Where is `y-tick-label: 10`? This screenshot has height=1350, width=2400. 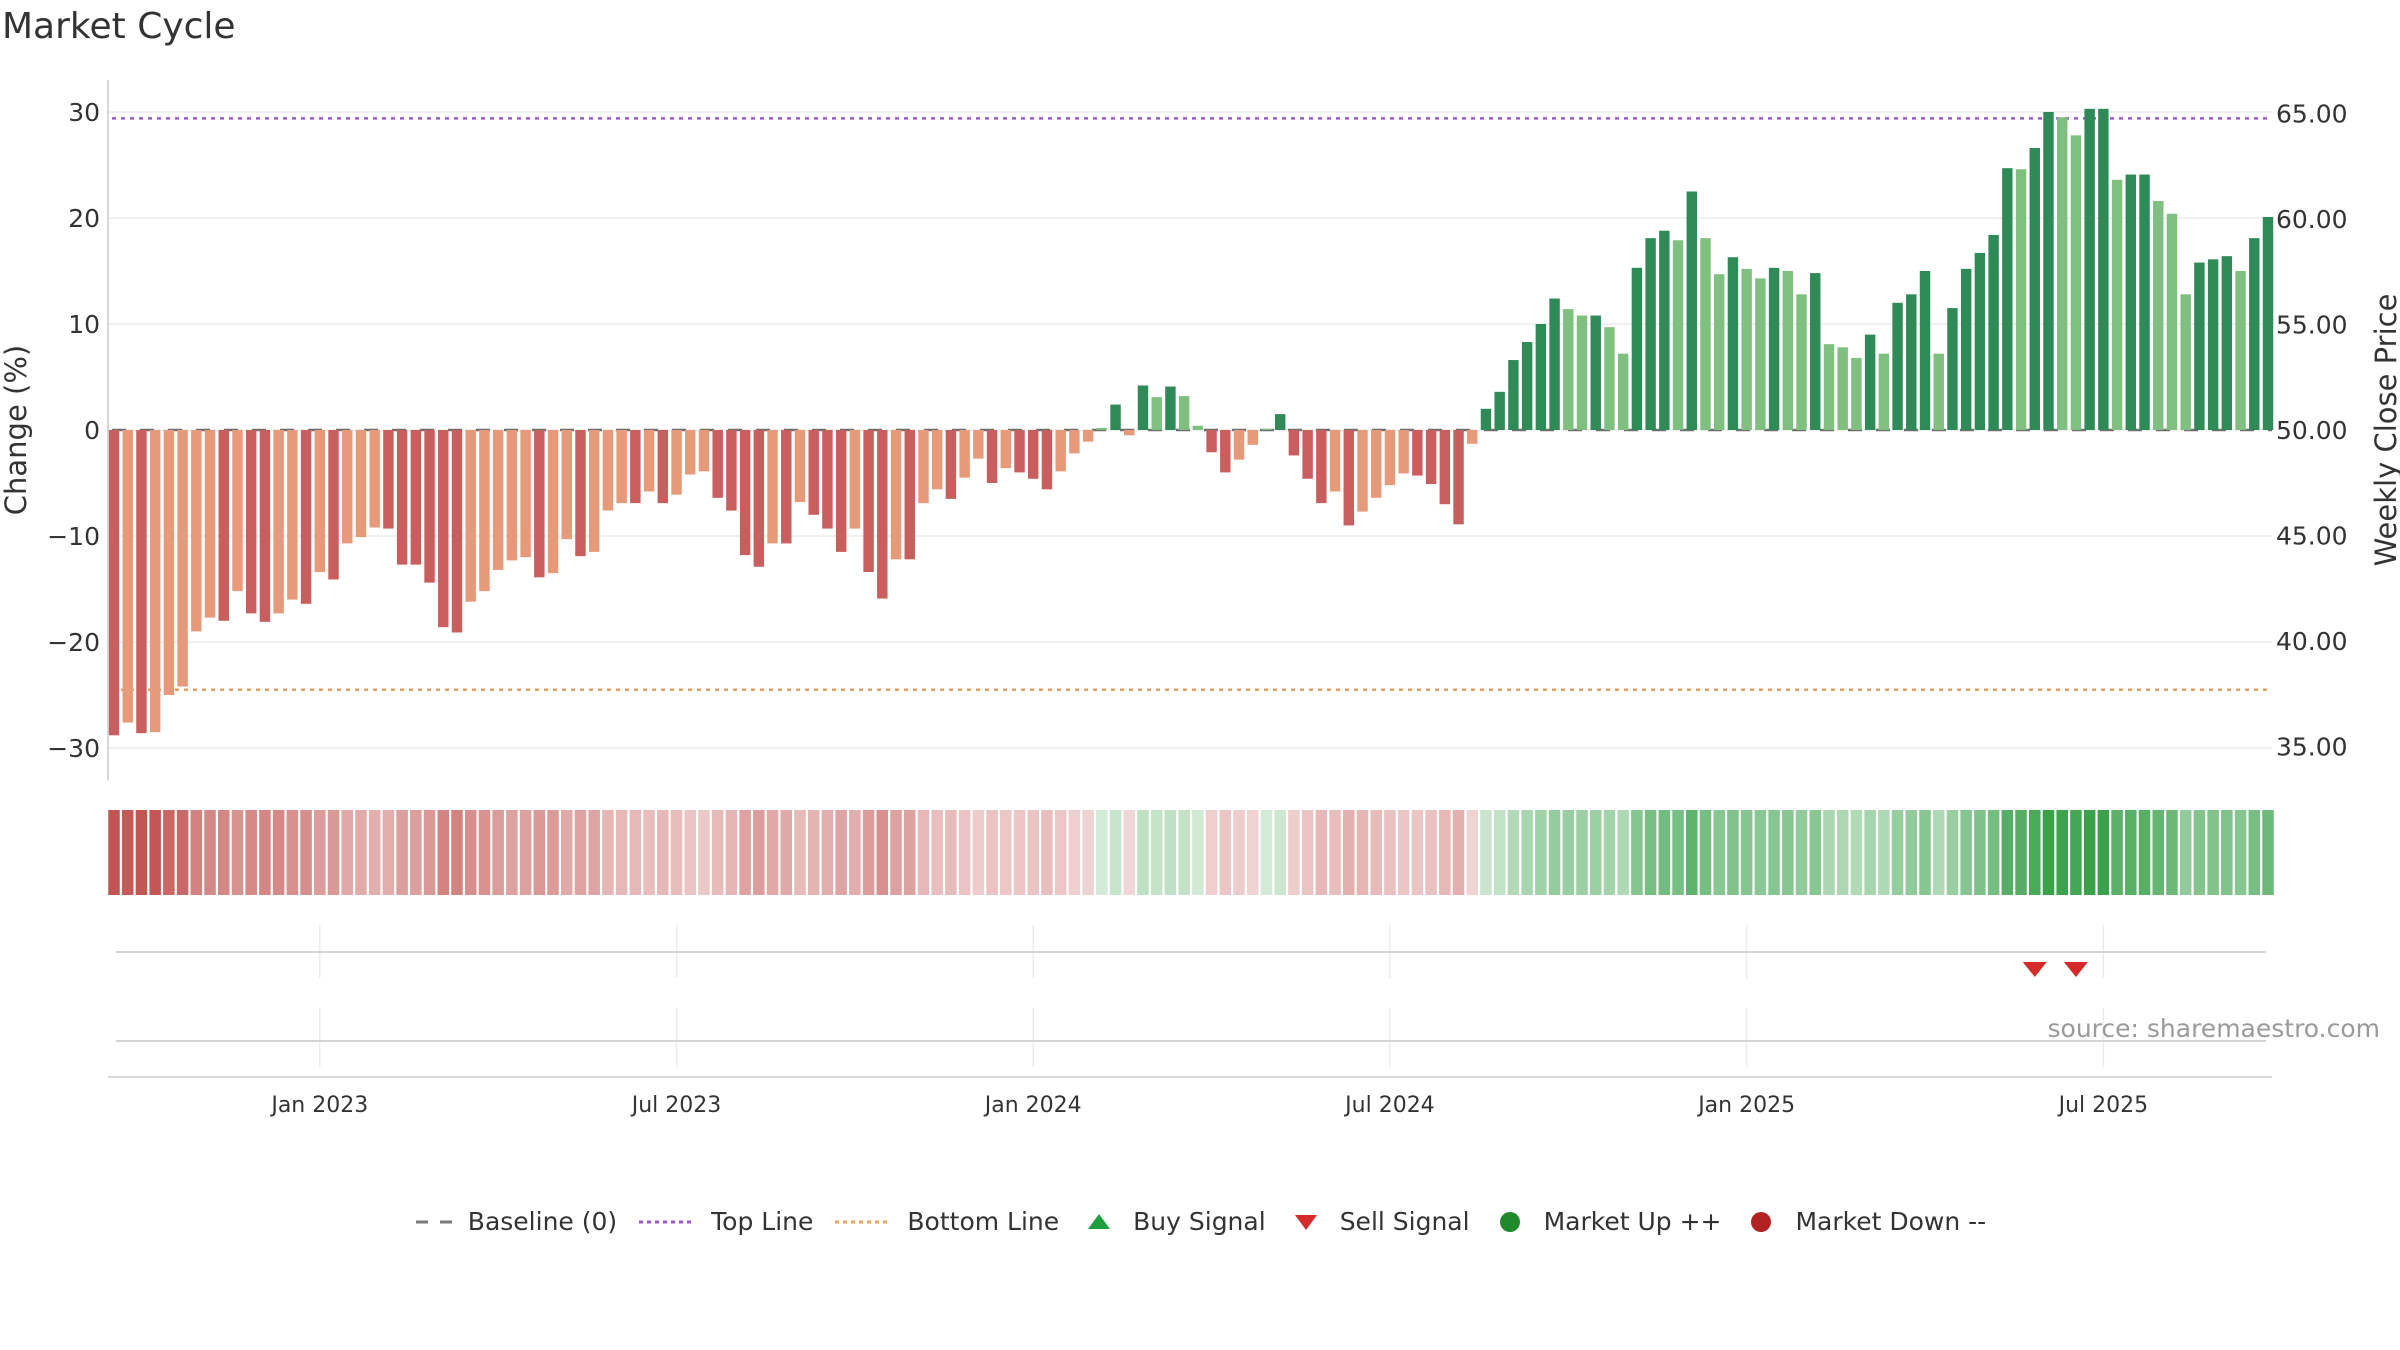
y-tick-label: 10 is located at coordinates (84, 324).